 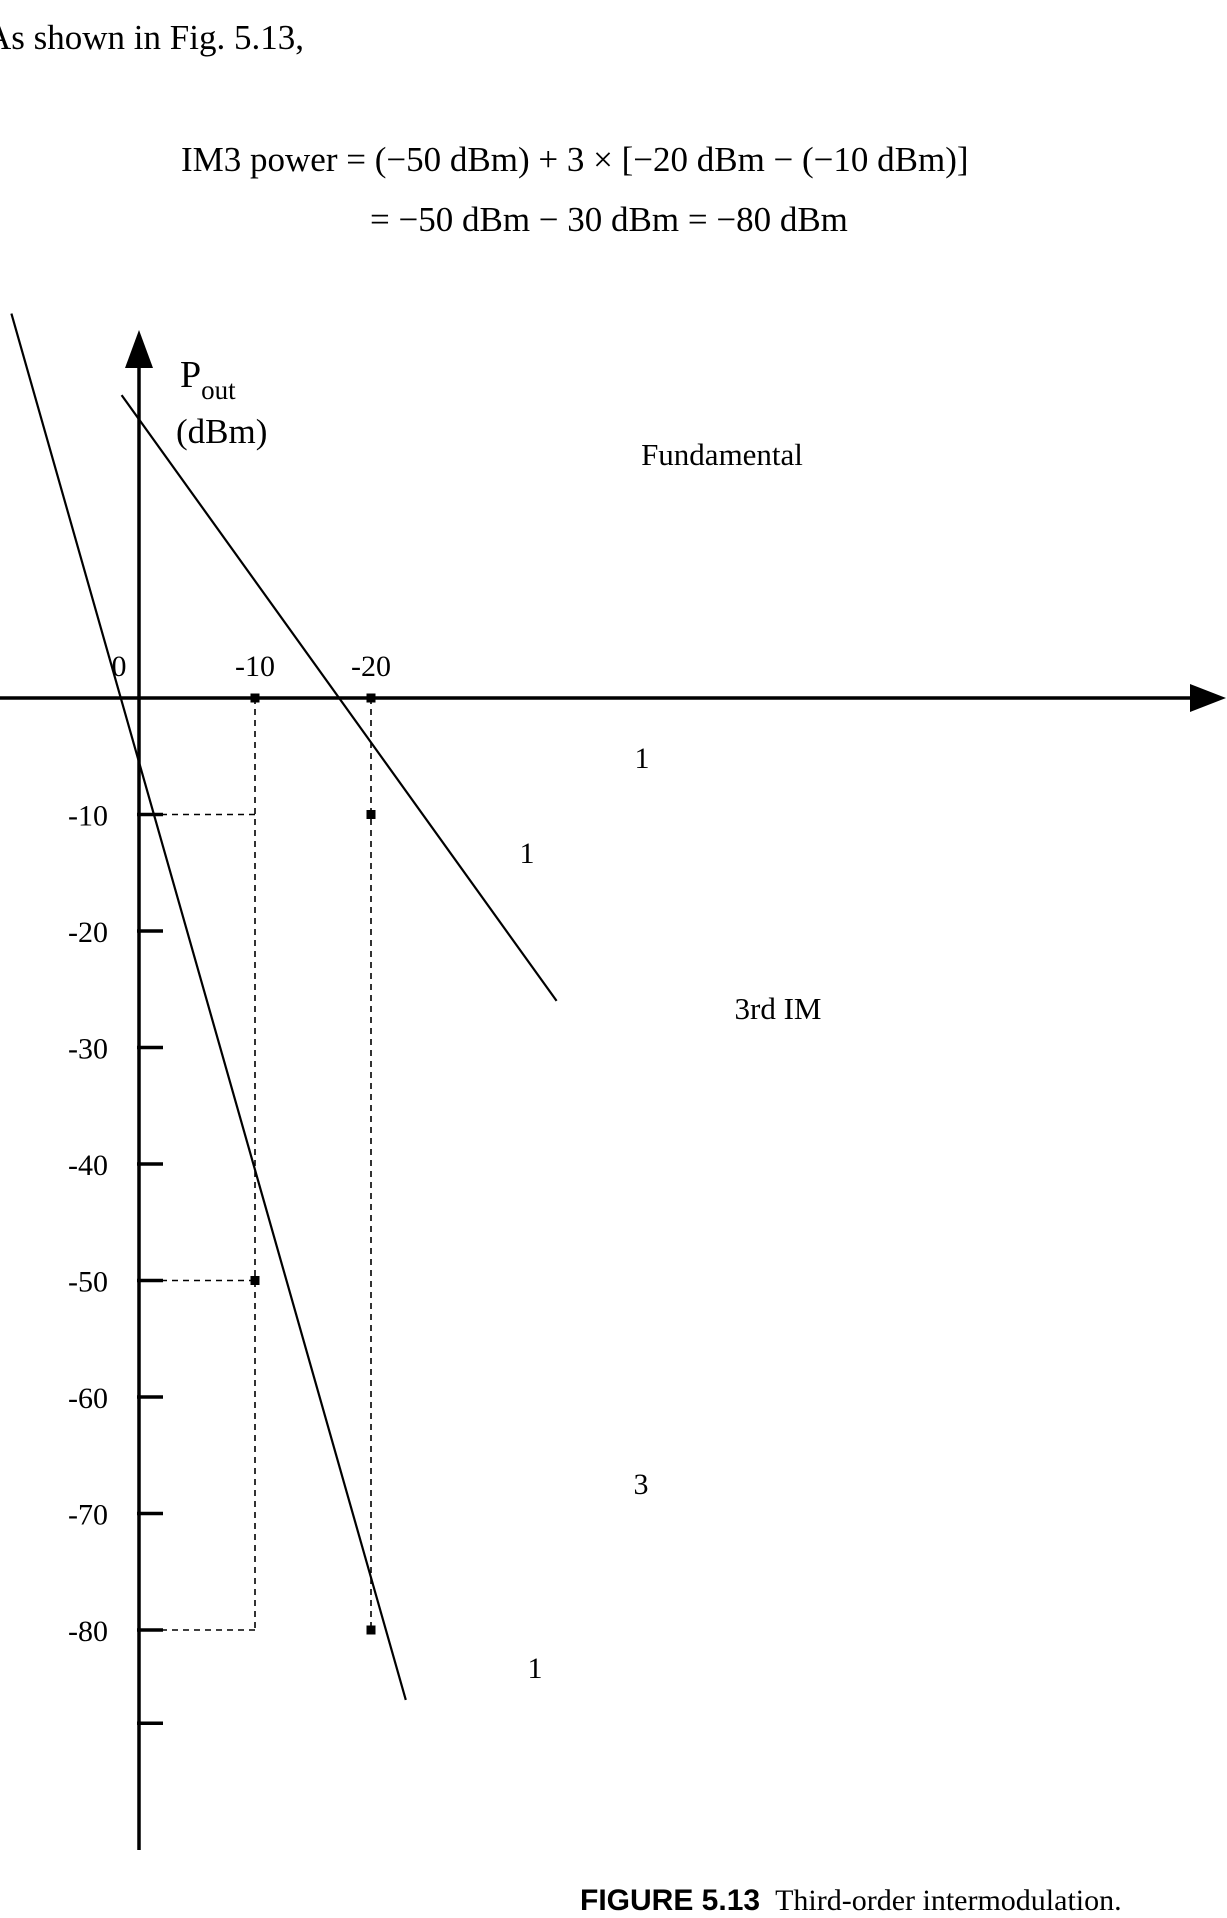 What do you see at coordinates (722, 454) in the screenshot?
I see `series-label-0: Fundamental` at bounding box center [722, 454].